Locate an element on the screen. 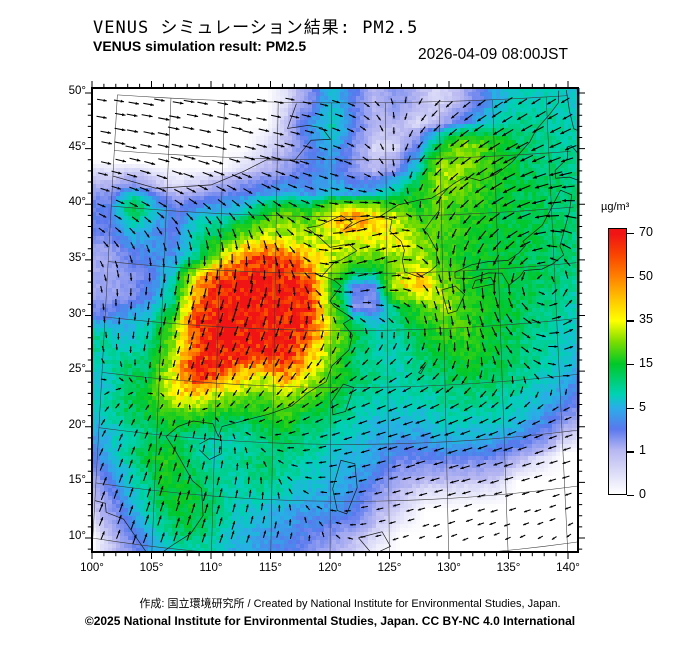  page-title-english: VENUS simulation result: PM2.5 is located at coordinates (200, 46).